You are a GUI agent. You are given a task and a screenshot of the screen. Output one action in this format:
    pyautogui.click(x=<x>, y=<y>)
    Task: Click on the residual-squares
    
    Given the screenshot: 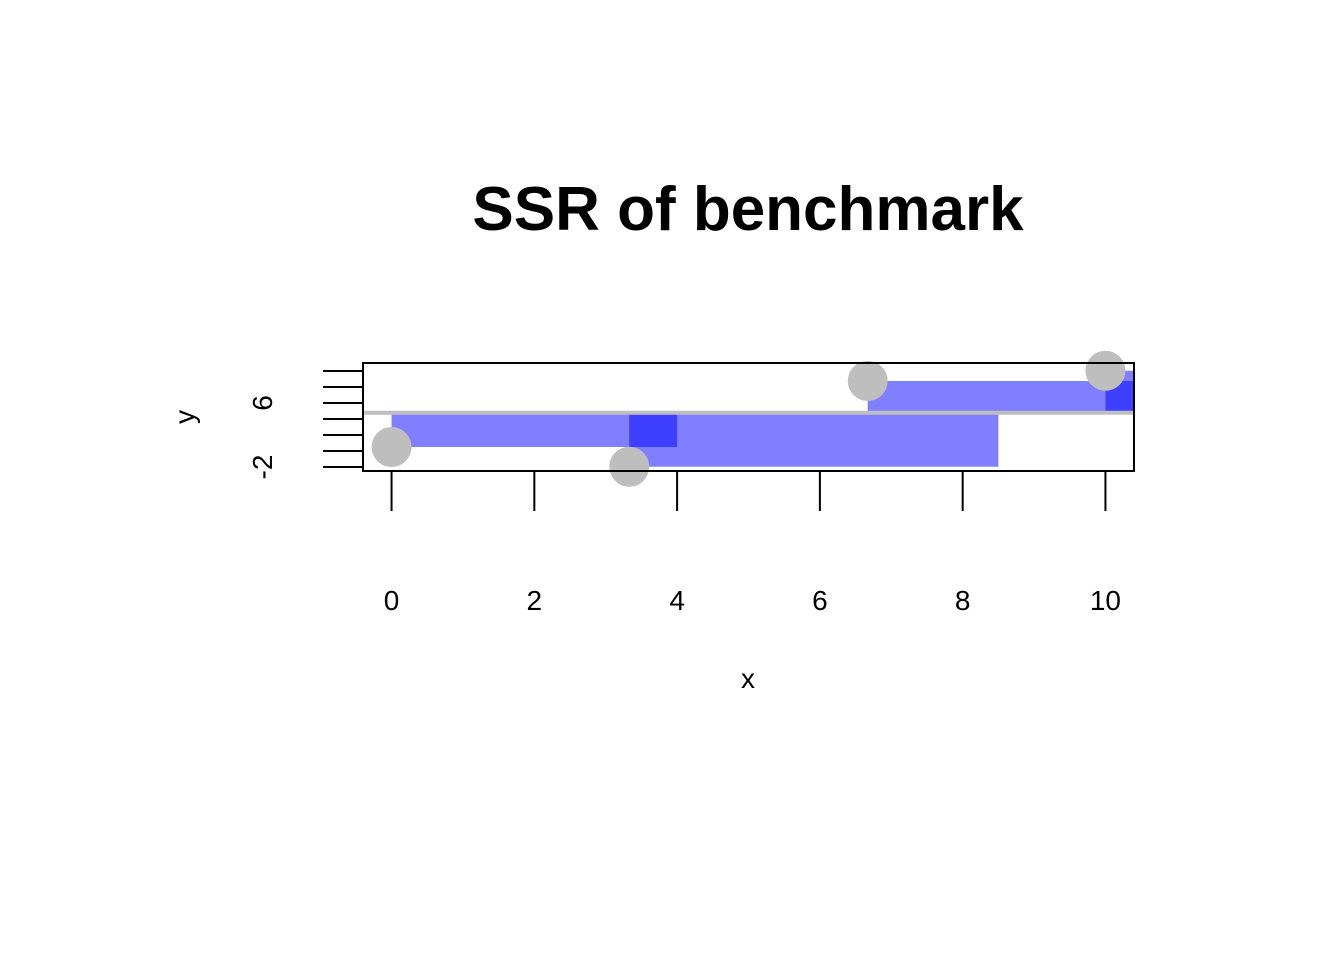 What is the action you would take?
    pyautogui.click(x=762, y=418)
    